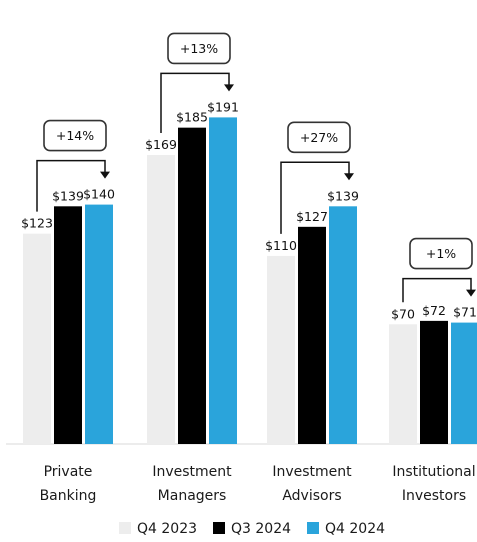 The width and height of the screenshot is (477, 542). I want to click on legend-label: Q3 2024, so click(261, 529).